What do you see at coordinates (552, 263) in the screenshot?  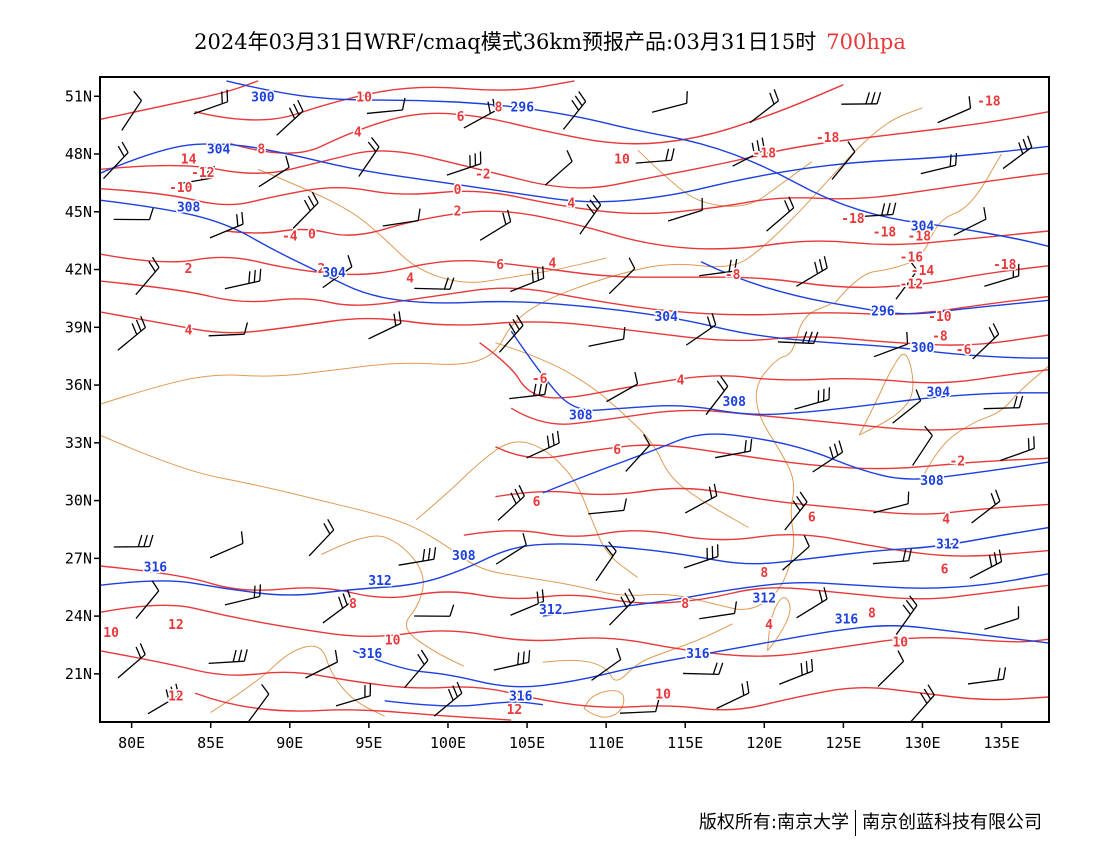 I see `temperature-label: 4` at bounding box center [552, 263].